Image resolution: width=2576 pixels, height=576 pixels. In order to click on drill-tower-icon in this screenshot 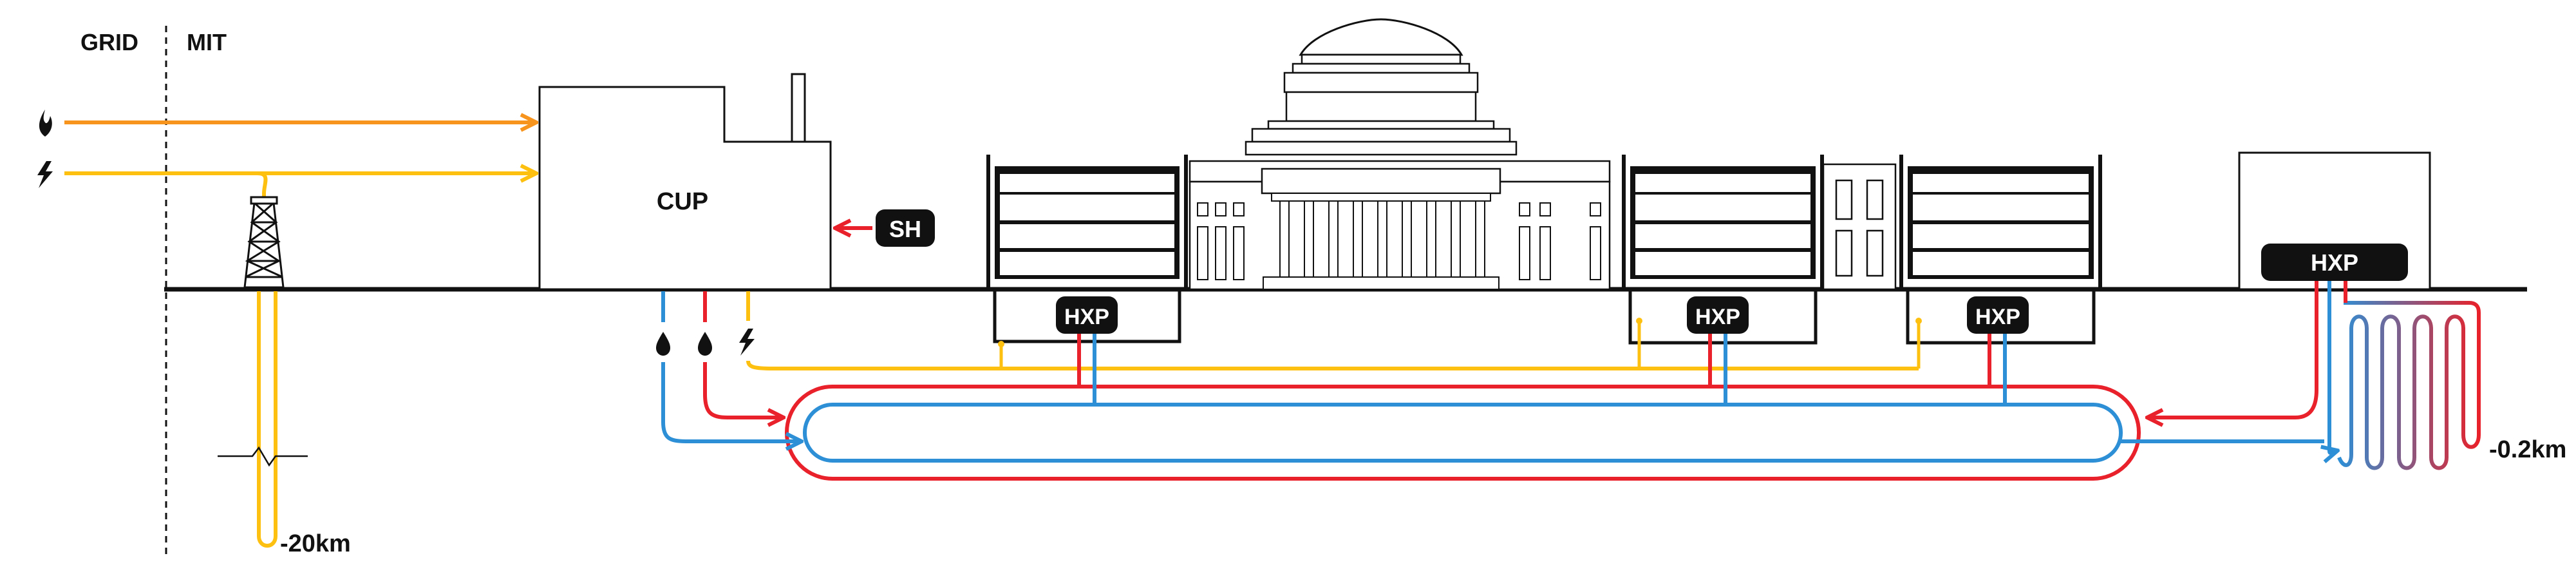, I will do `click(264, 242)`.